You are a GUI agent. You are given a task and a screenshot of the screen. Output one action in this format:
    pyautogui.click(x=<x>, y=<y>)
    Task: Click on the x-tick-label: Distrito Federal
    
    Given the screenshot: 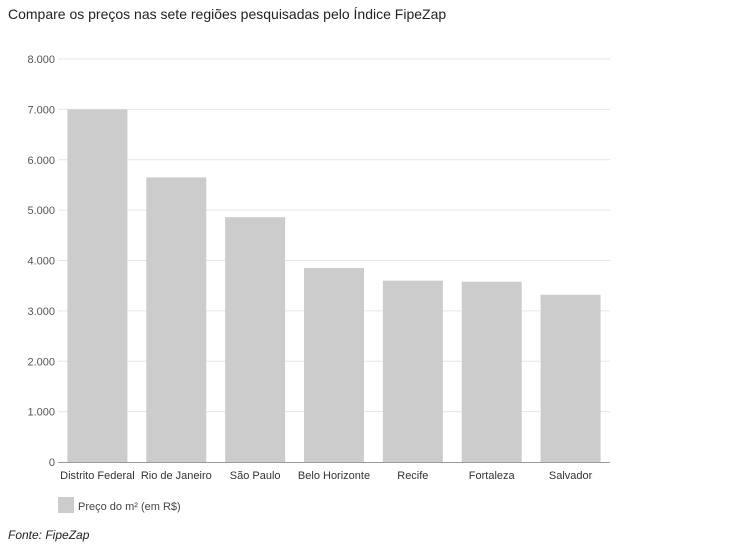 What is the action you would take?
    pyautogui.click(x=97, y=476)
    